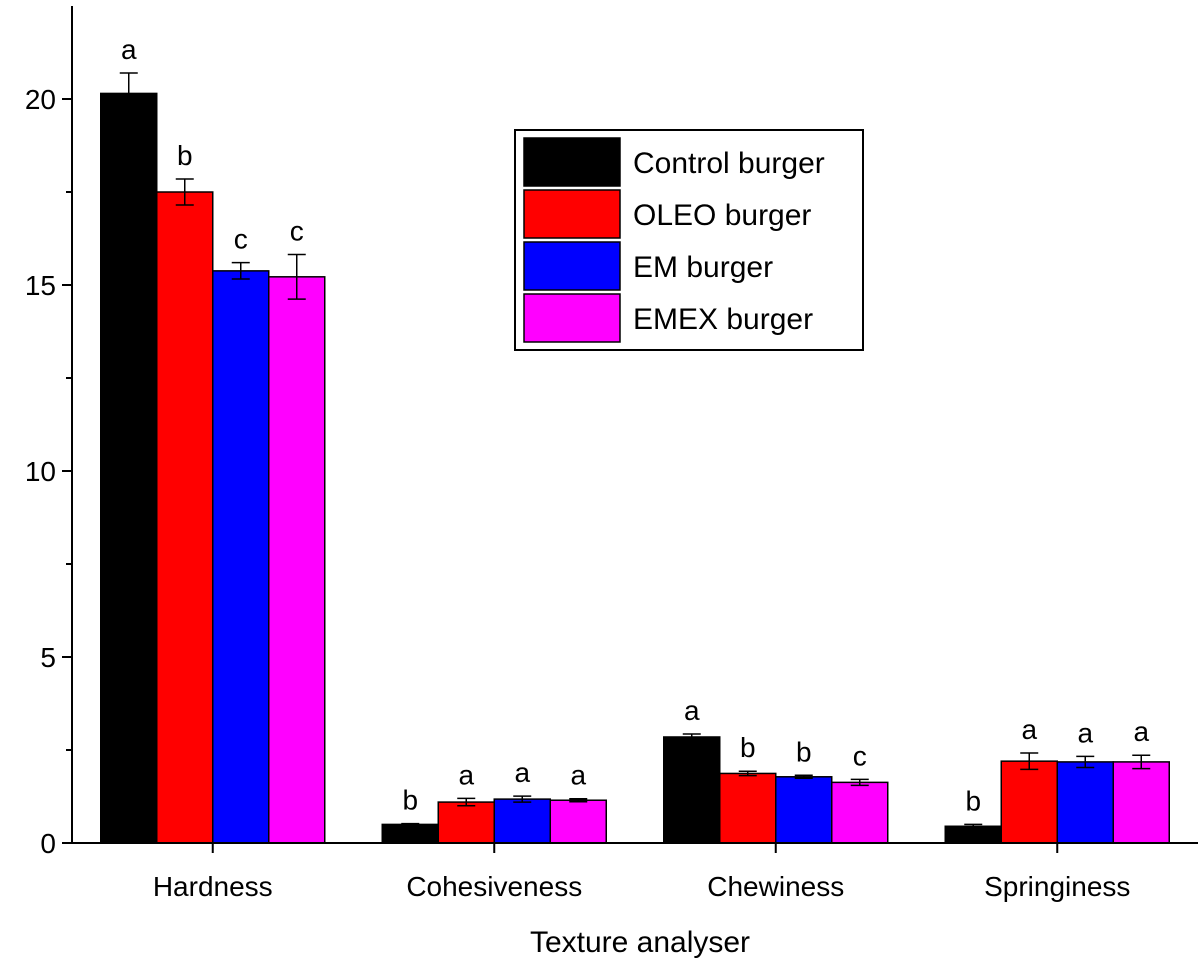 This screenshot has height=979, width=1200. I want to click on x-ticks-layer: Hardness Cohesiveness Chewiness Springiness, so click(641, 872).